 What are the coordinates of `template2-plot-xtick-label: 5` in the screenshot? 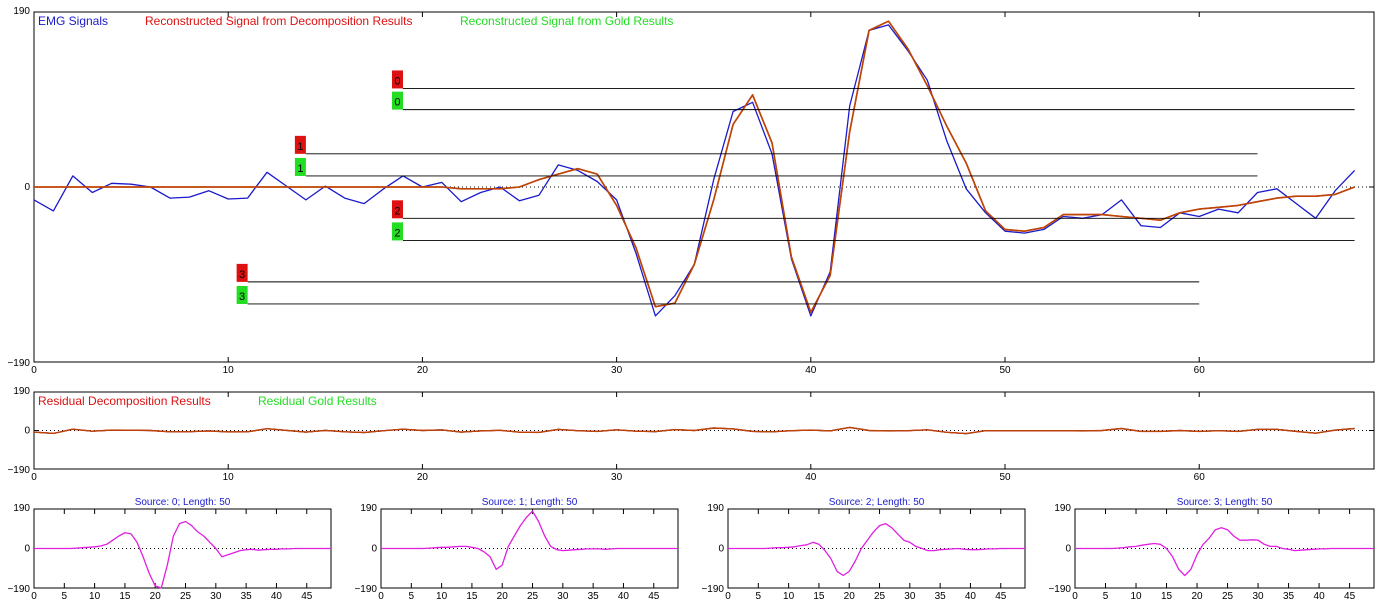 It's located at (759, 596).